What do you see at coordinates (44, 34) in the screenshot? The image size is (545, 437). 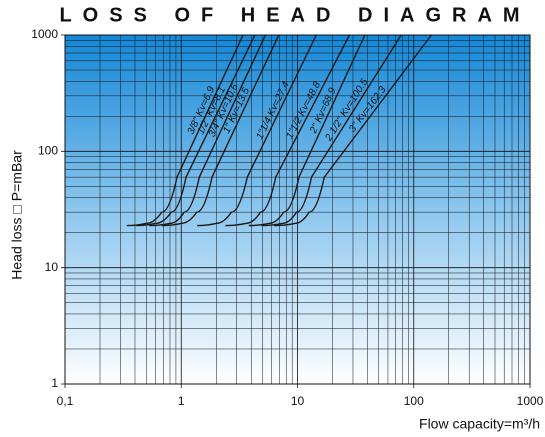 I see `y-tick-label: 1000` at bounding box center [44, 34].